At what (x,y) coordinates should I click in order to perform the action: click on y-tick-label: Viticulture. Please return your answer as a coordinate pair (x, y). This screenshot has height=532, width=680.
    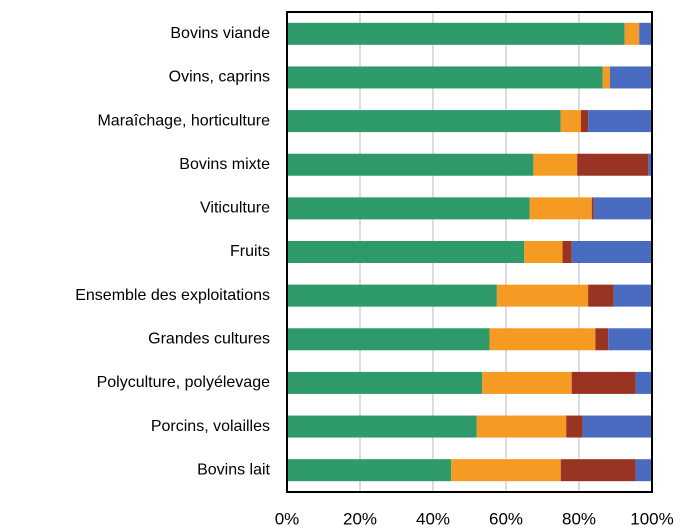
    Looking at the image, I should click on (235, 208).